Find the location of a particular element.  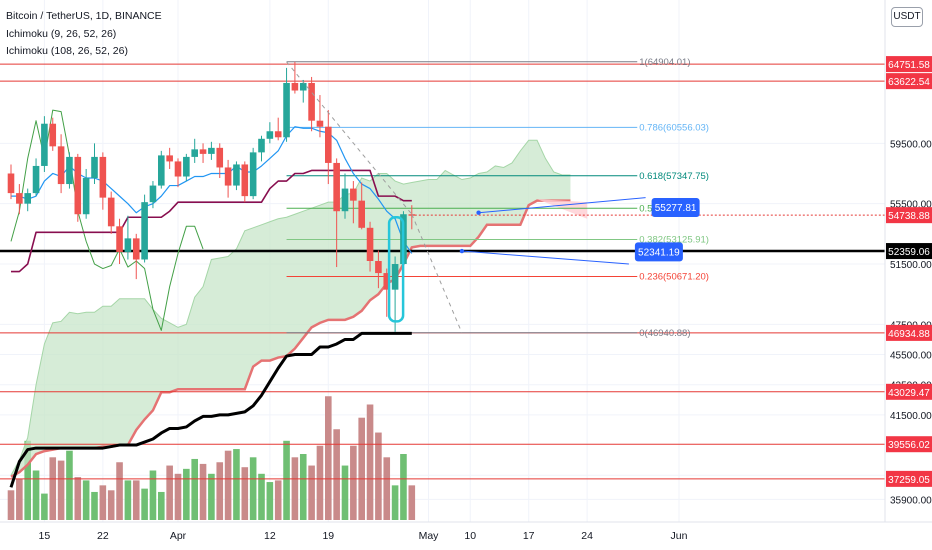

kijun-sen-line is located at coordinates (211, 221).